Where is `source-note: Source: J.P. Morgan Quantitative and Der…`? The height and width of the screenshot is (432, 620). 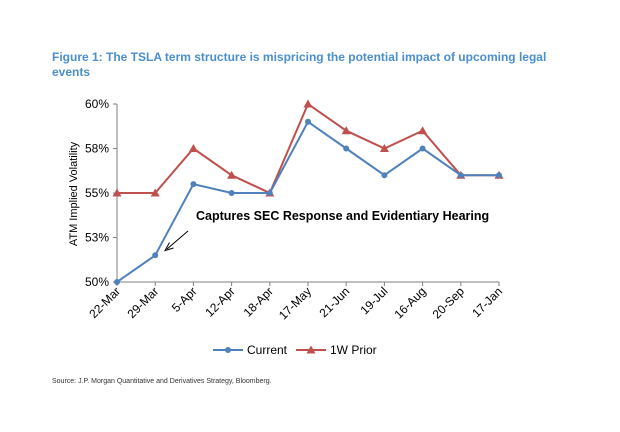
source-note: Source: J.P. Morgan Quantitative and Der… is located at coordinates (162, 381).